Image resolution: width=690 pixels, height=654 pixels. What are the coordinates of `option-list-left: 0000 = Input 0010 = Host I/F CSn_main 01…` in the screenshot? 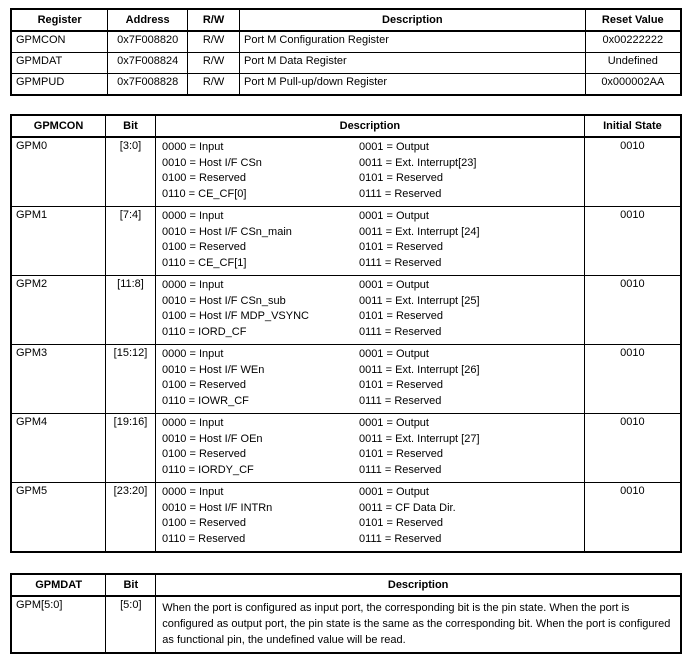 It's located at (260, 240).